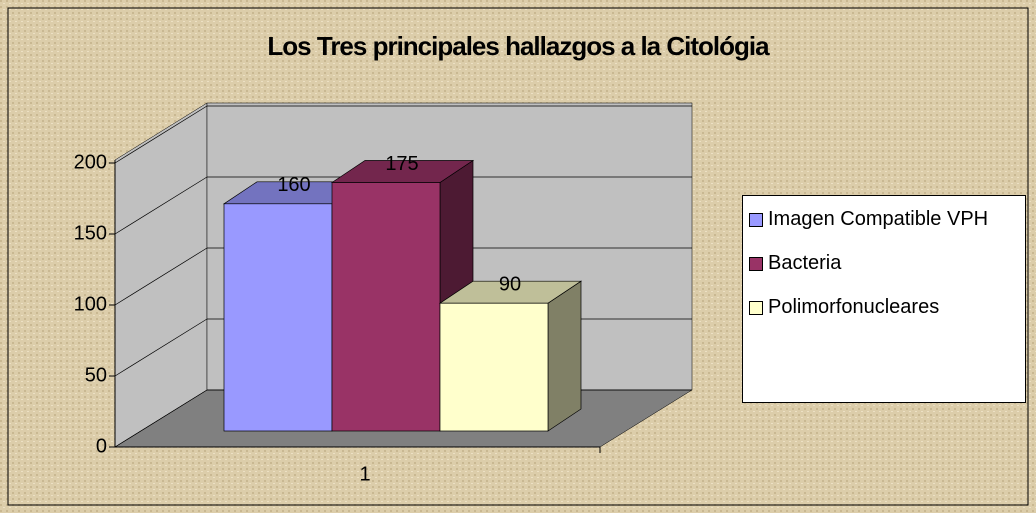 The width and height of the screenshot is (1036, 513). What do you see at coordinates (401, 164) in the screenshot?
I see `data-label: 175` at bounding box center [401, 164].